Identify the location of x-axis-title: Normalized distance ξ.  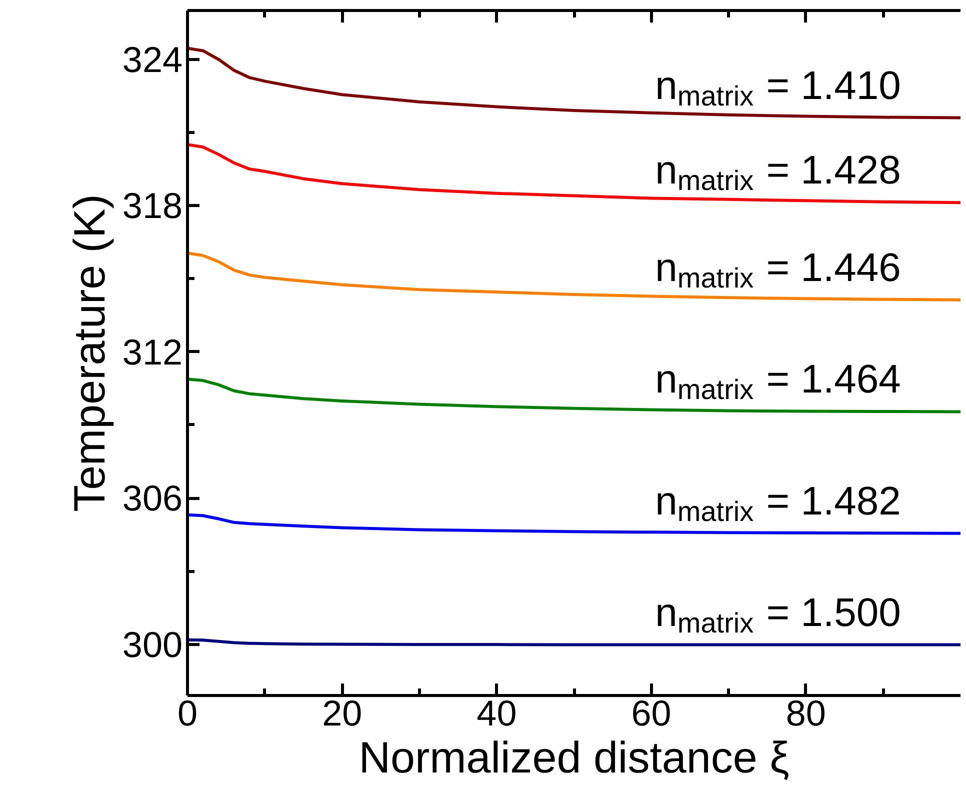
(574, 758).